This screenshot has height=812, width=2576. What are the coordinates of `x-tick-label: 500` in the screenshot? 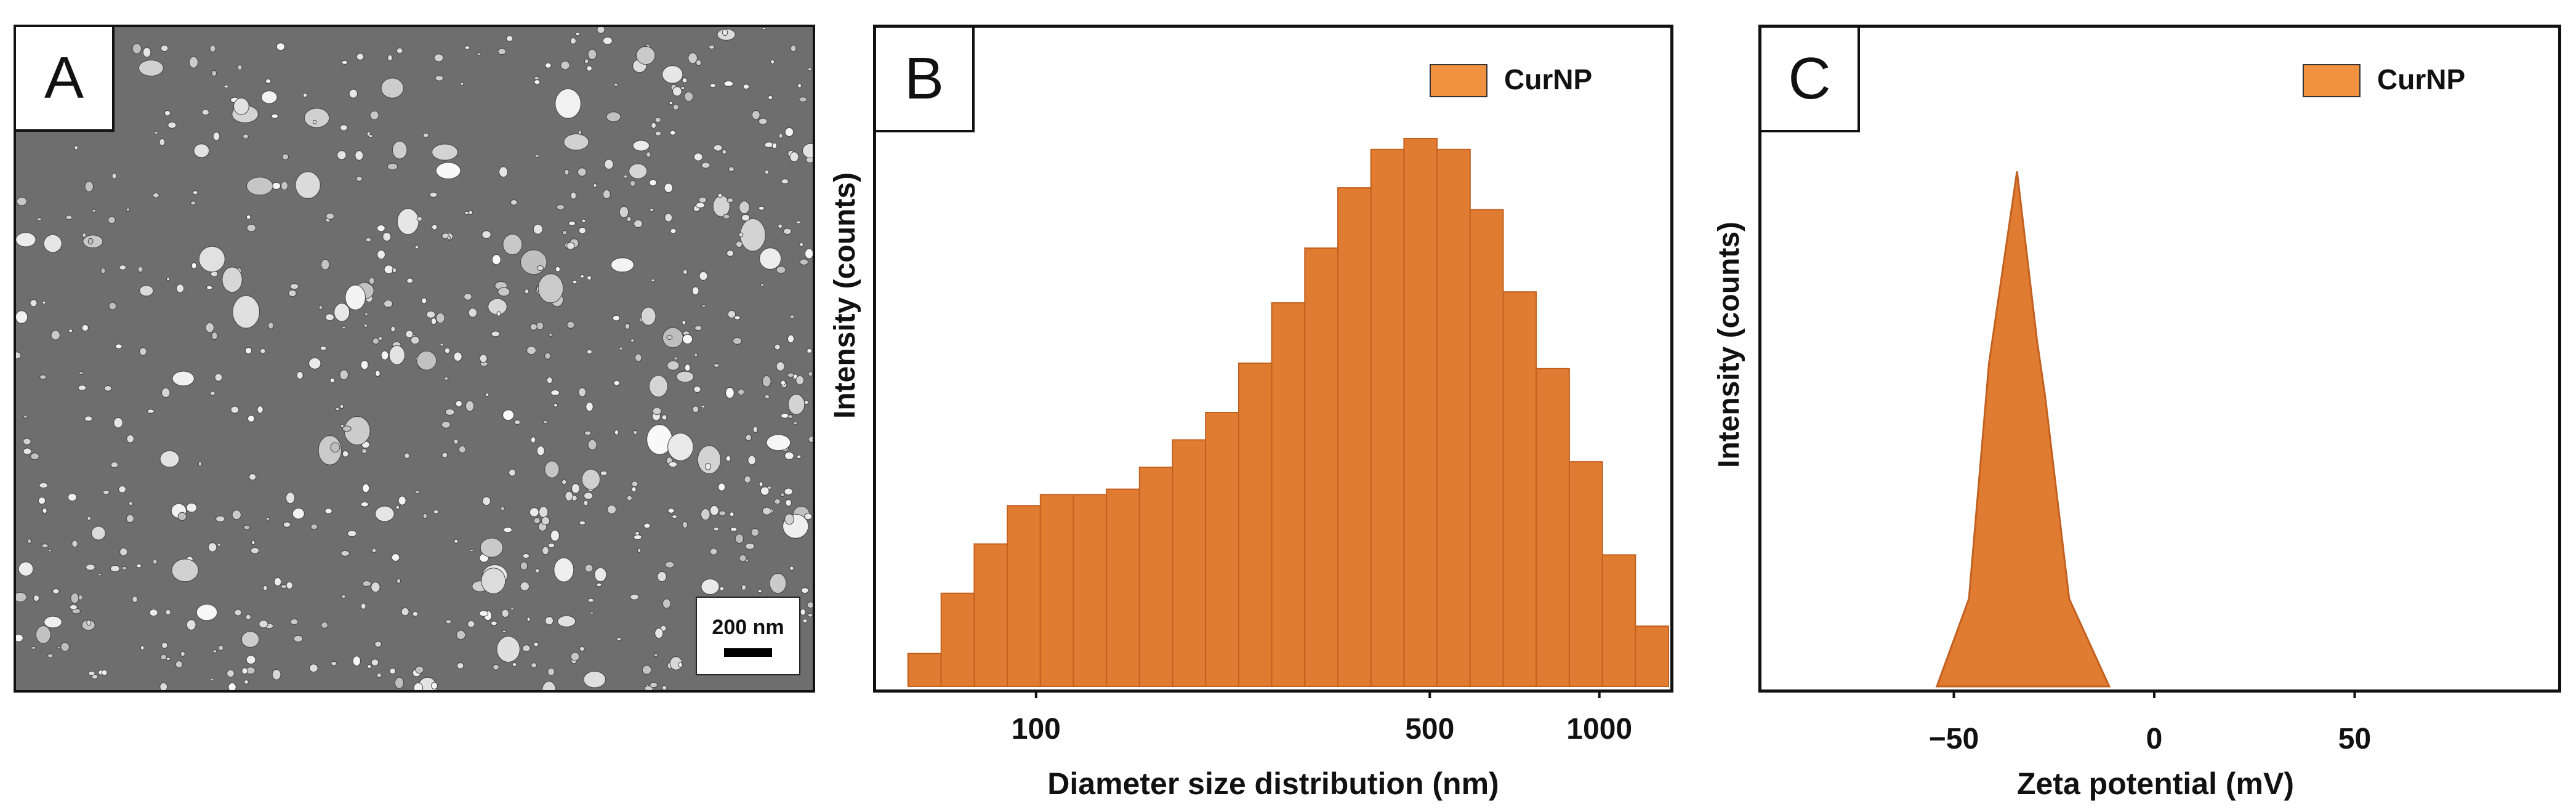 It's located at (1429, 729).